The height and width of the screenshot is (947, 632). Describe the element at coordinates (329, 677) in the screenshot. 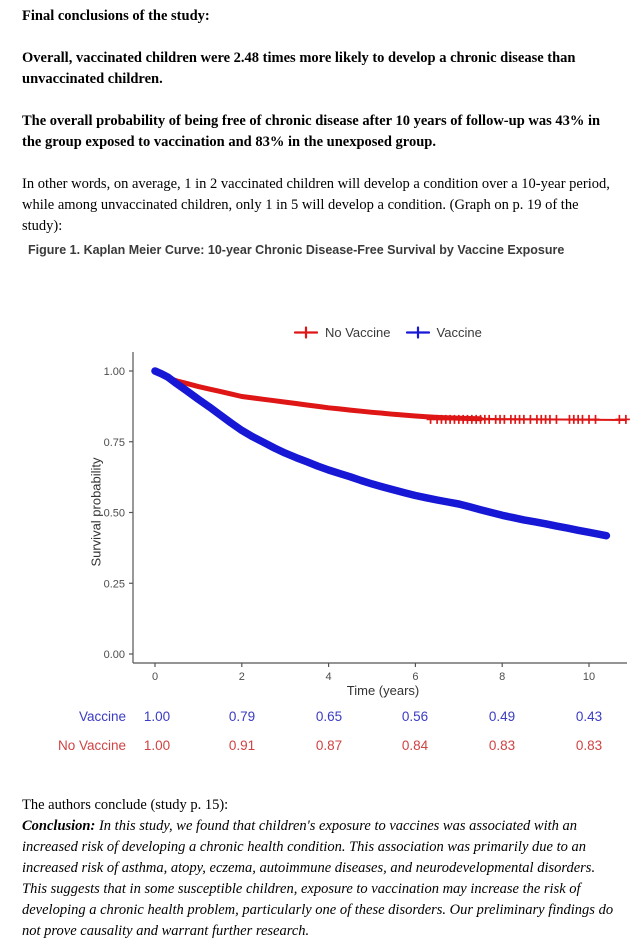

I see `x-tick-label: 4` at that location.